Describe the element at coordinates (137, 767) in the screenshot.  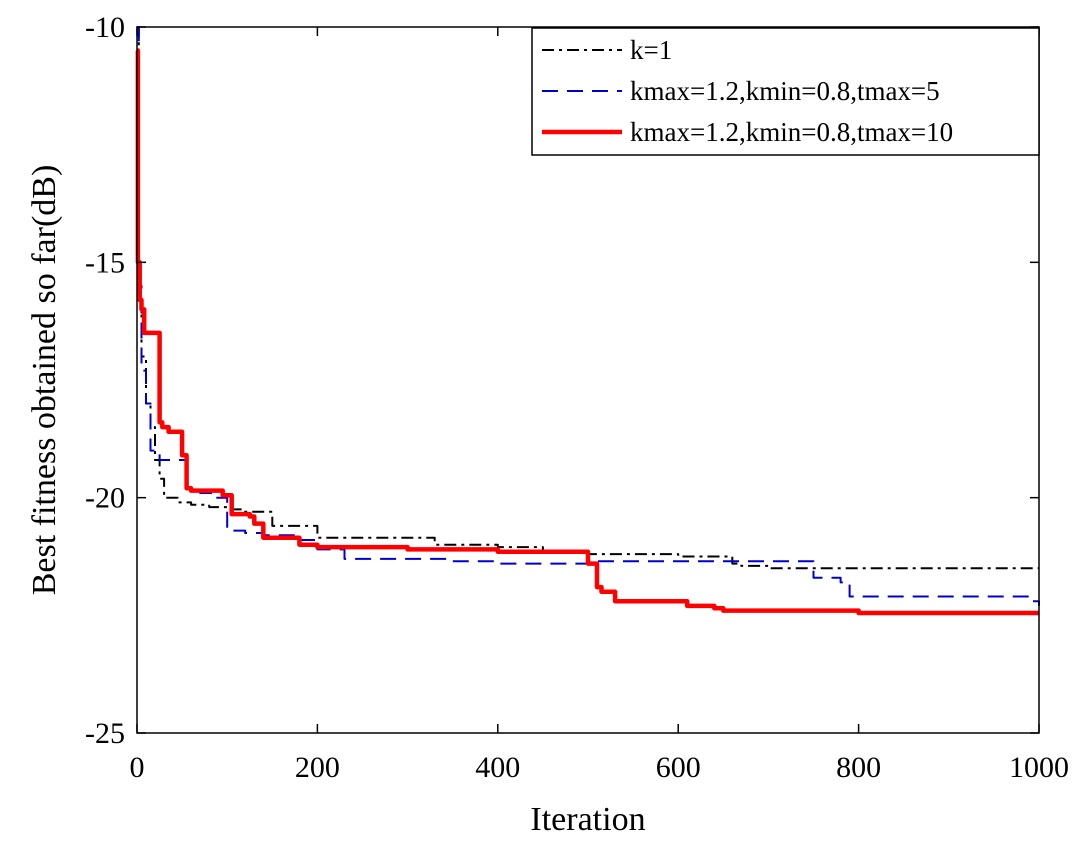
I see `x-tick-label: 0` at that location.